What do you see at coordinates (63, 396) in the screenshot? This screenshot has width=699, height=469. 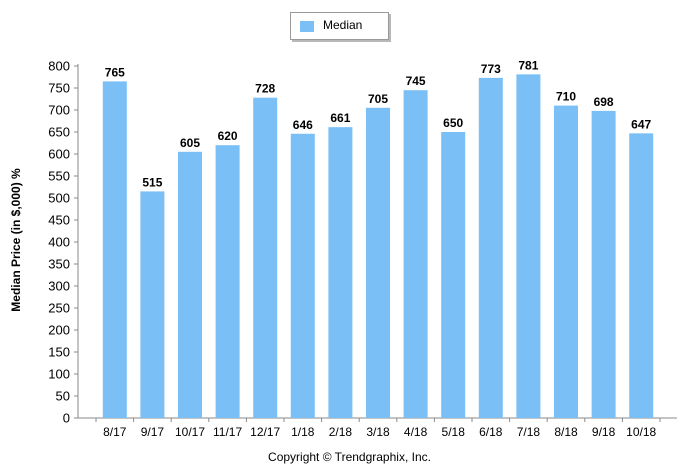 I see `y-tick-label: 50` at bounding box center [63, 396].